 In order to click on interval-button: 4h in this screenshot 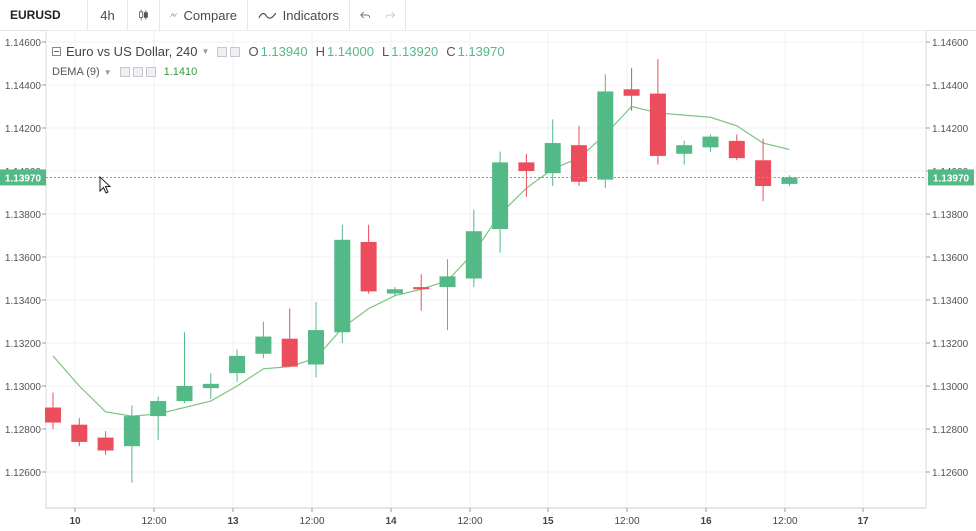, I will do `click(108, 15)`.